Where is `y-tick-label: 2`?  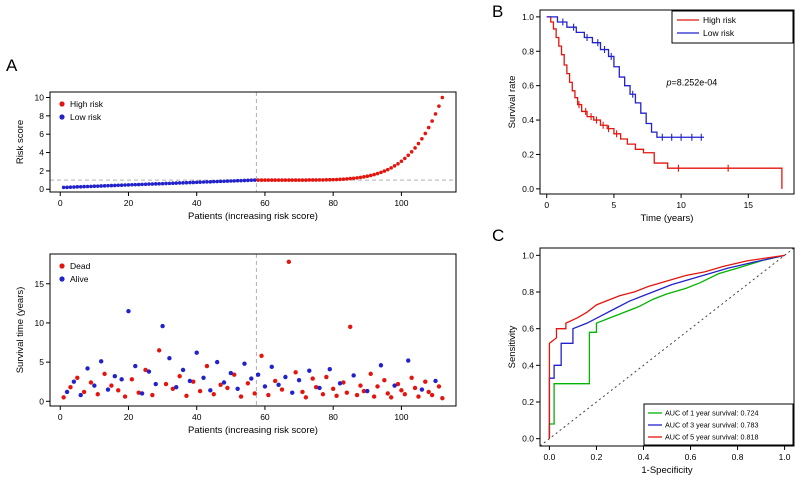
y-tick-label: 2 is located at coordinates (41, 171).